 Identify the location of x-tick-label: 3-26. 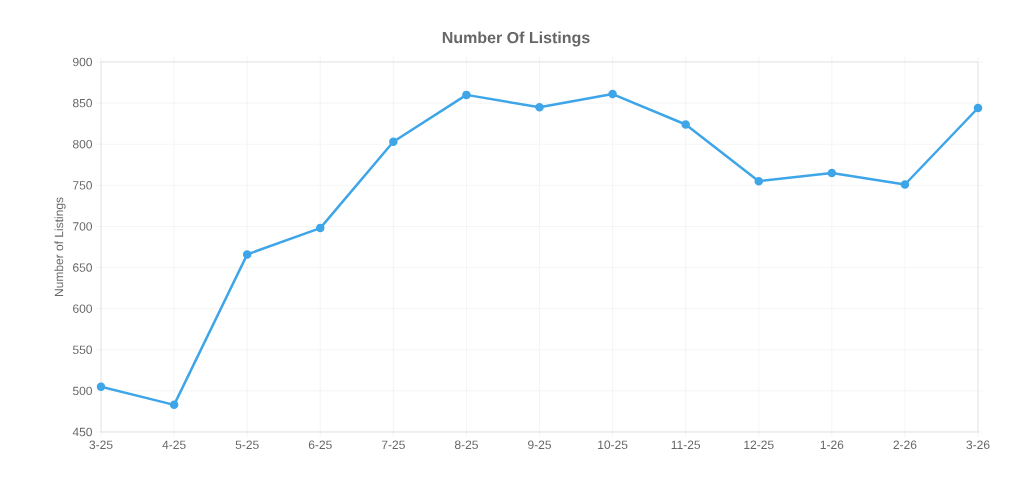
(978, 445).